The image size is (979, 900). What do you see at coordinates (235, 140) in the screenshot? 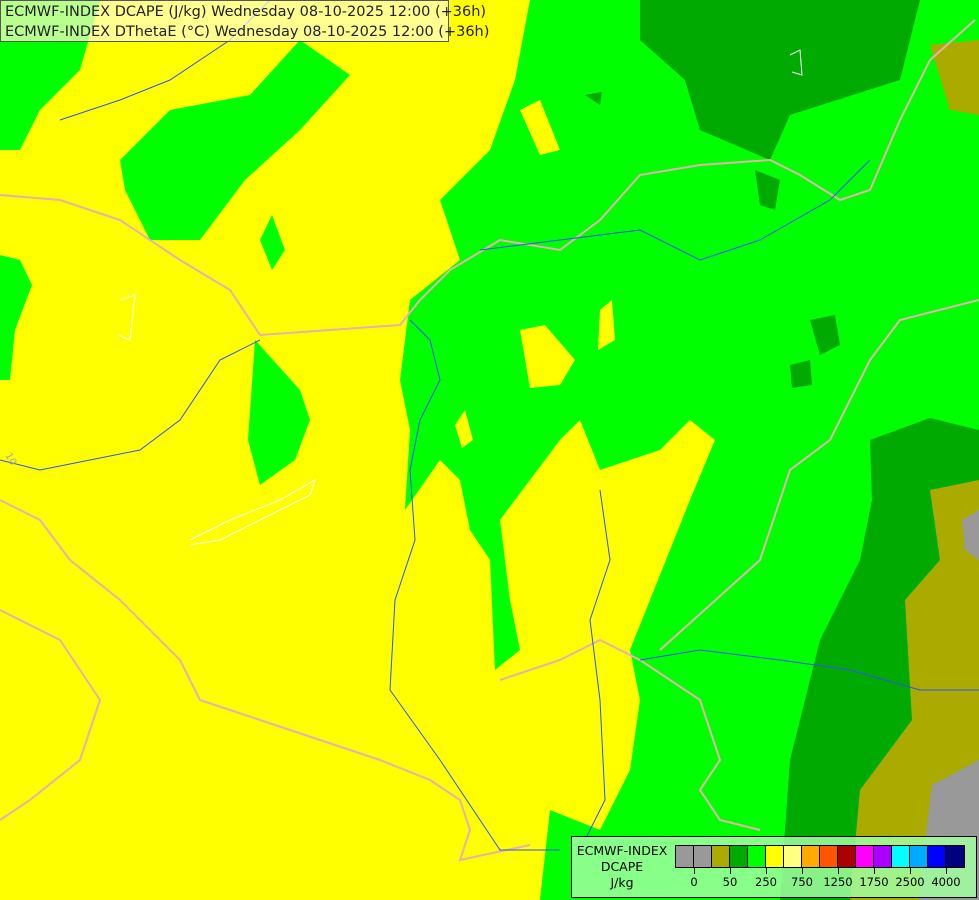
I see `green-region-north` at bounding box center [235, 140].